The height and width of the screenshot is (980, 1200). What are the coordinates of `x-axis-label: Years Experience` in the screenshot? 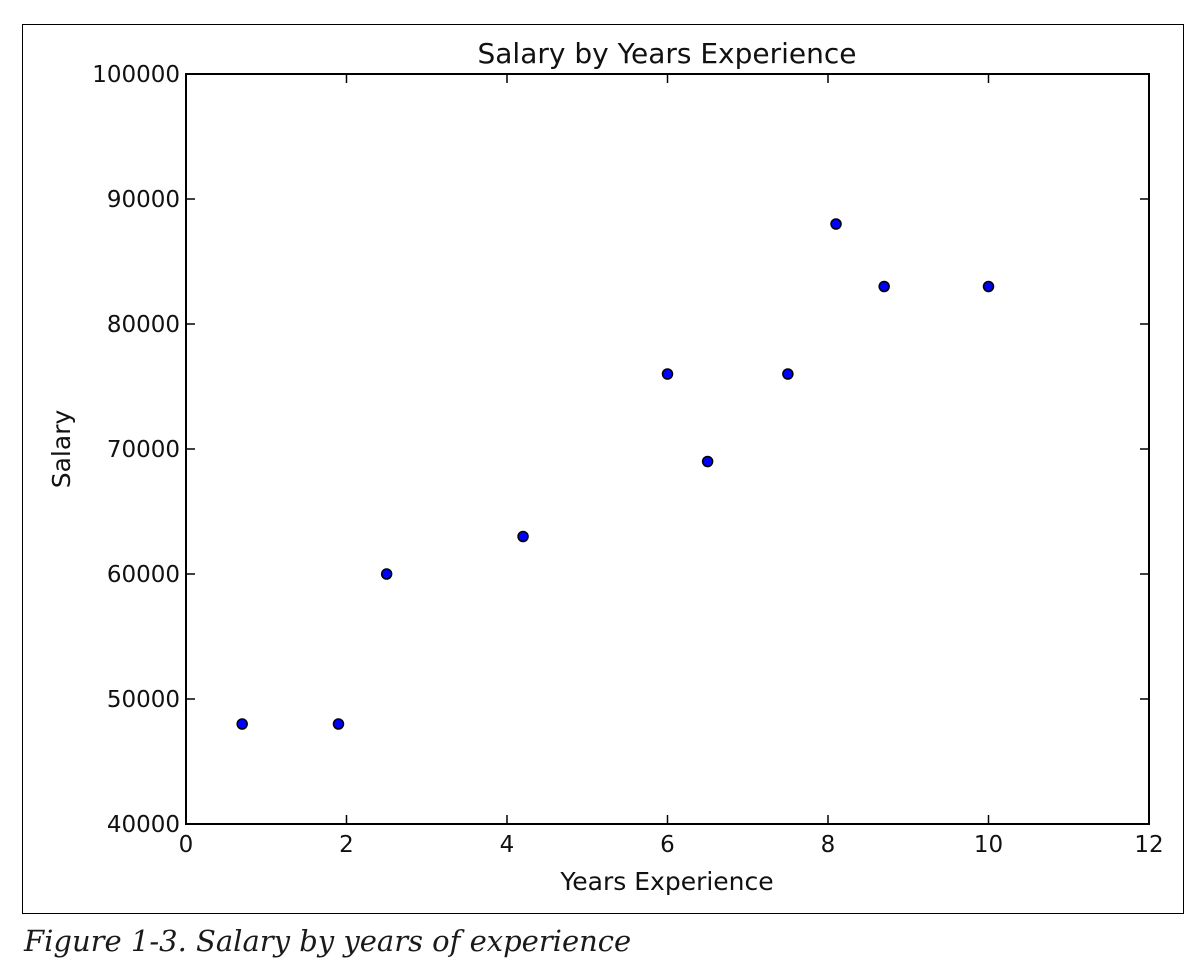 It's located at (666, 881).